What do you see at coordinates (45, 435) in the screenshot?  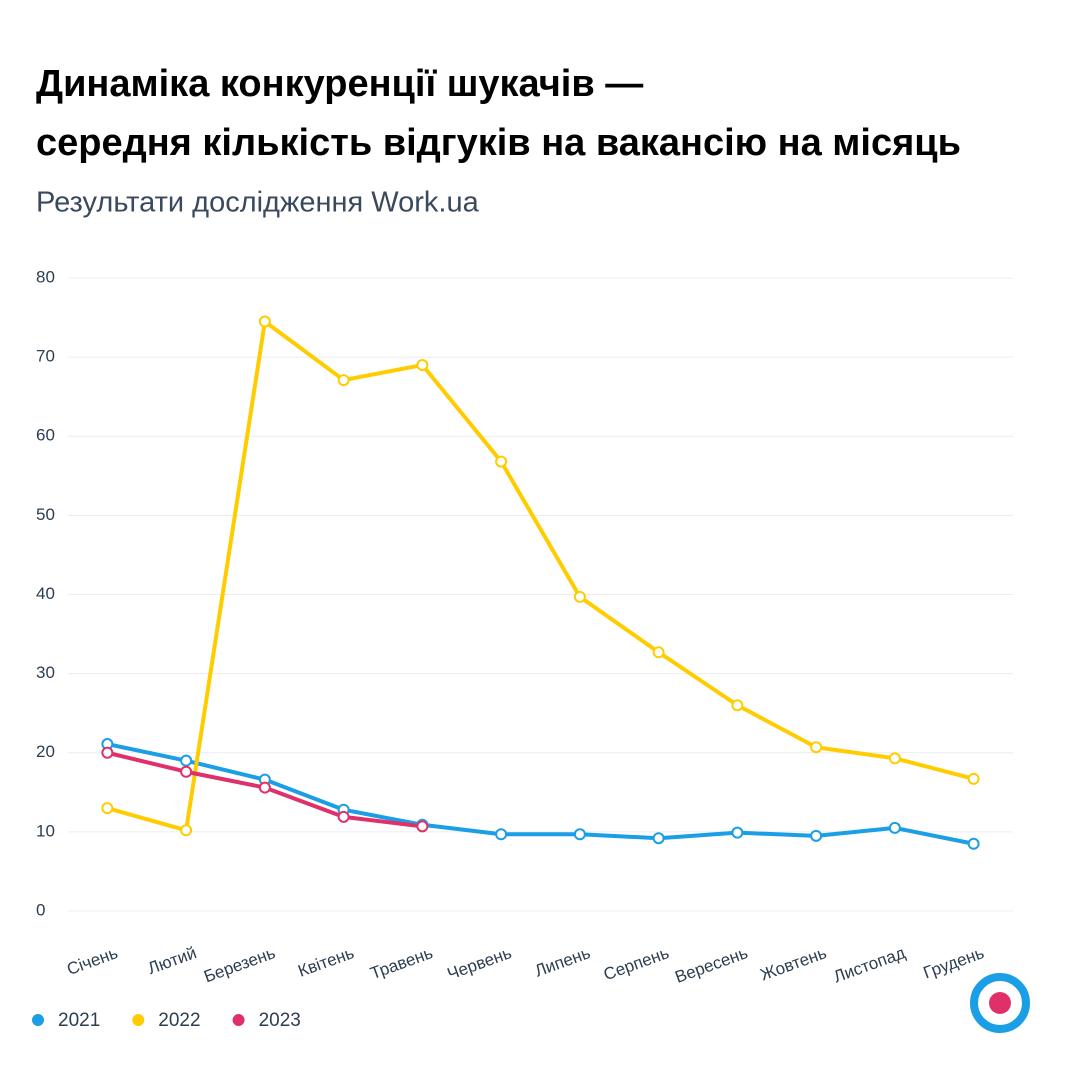 I see `y-tick-label: 60` at bounding box center [45, 435].